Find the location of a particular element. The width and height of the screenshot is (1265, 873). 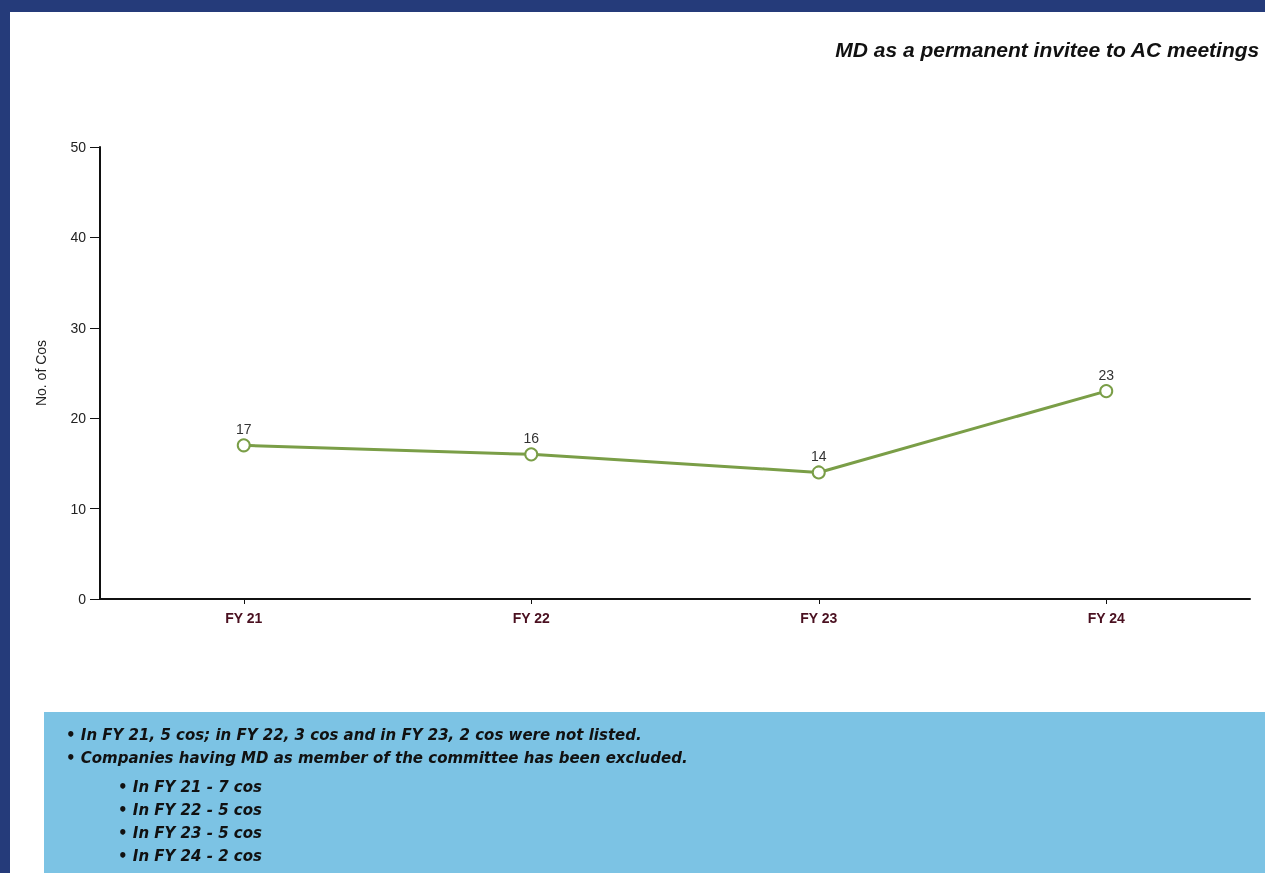

data-label: 23 is located at coordinates (1106, 375).